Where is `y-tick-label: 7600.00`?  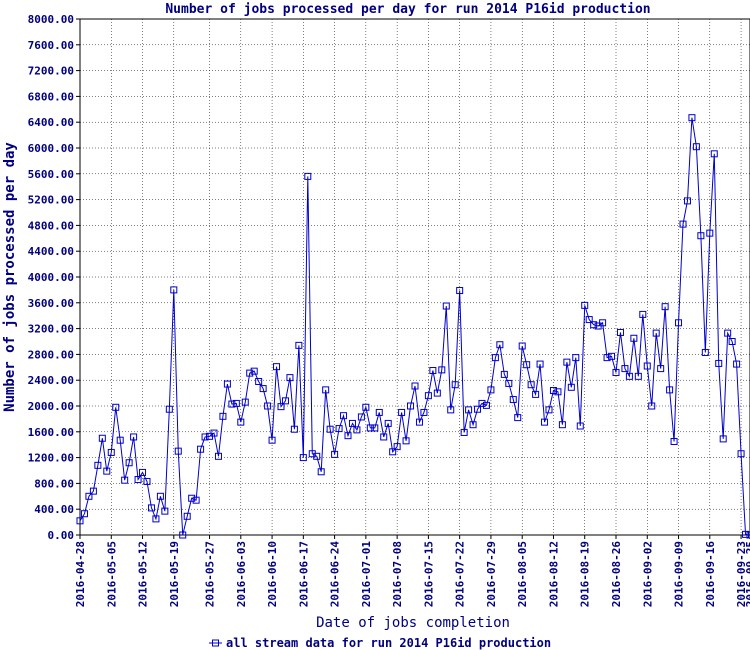
y-tick-label: 7600.00 is located at coordinates (51, 45).